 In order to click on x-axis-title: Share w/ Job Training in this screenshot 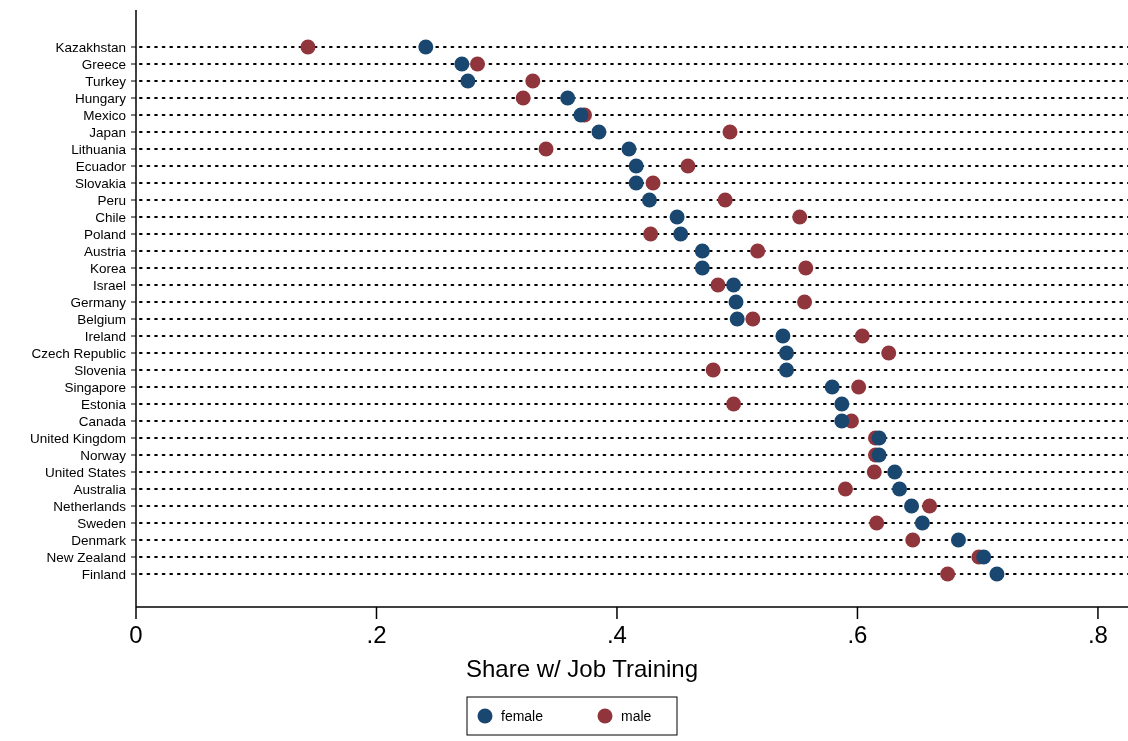, I will do `click(582, 668)`.